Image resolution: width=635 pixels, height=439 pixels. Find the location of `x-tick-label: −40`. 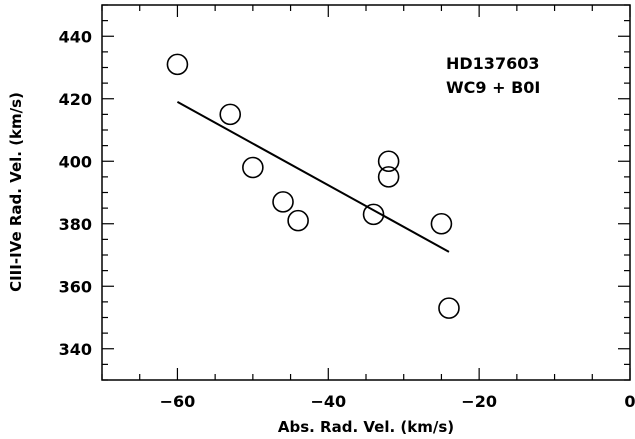

x-tick-label: −40 is located at coordinates (328, 401).